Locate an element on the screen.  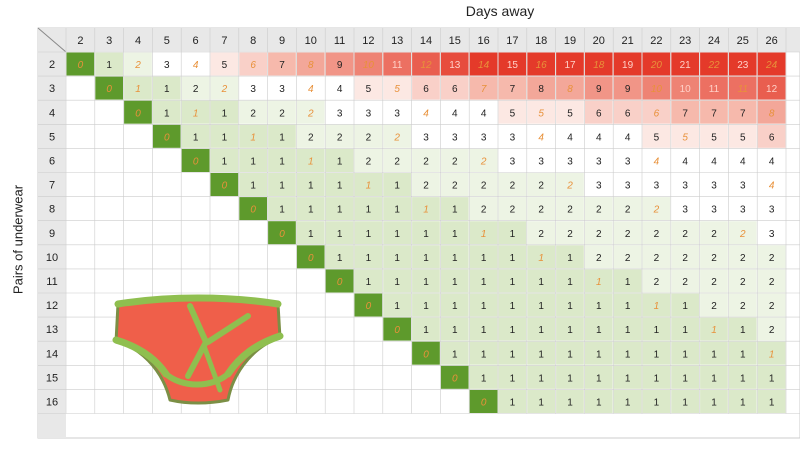
y-tick-label: 7 is located at coordinates (52, 186).